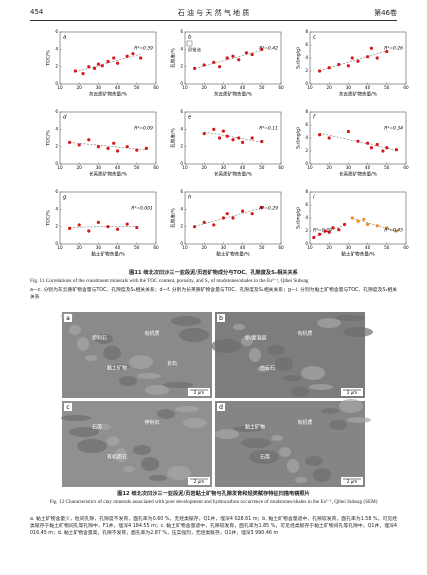 The width and height of the screenshot is (427, 575). Describe the element at coordinates (67, 407) in the screenshot. I see `panel-label: c` at that location.